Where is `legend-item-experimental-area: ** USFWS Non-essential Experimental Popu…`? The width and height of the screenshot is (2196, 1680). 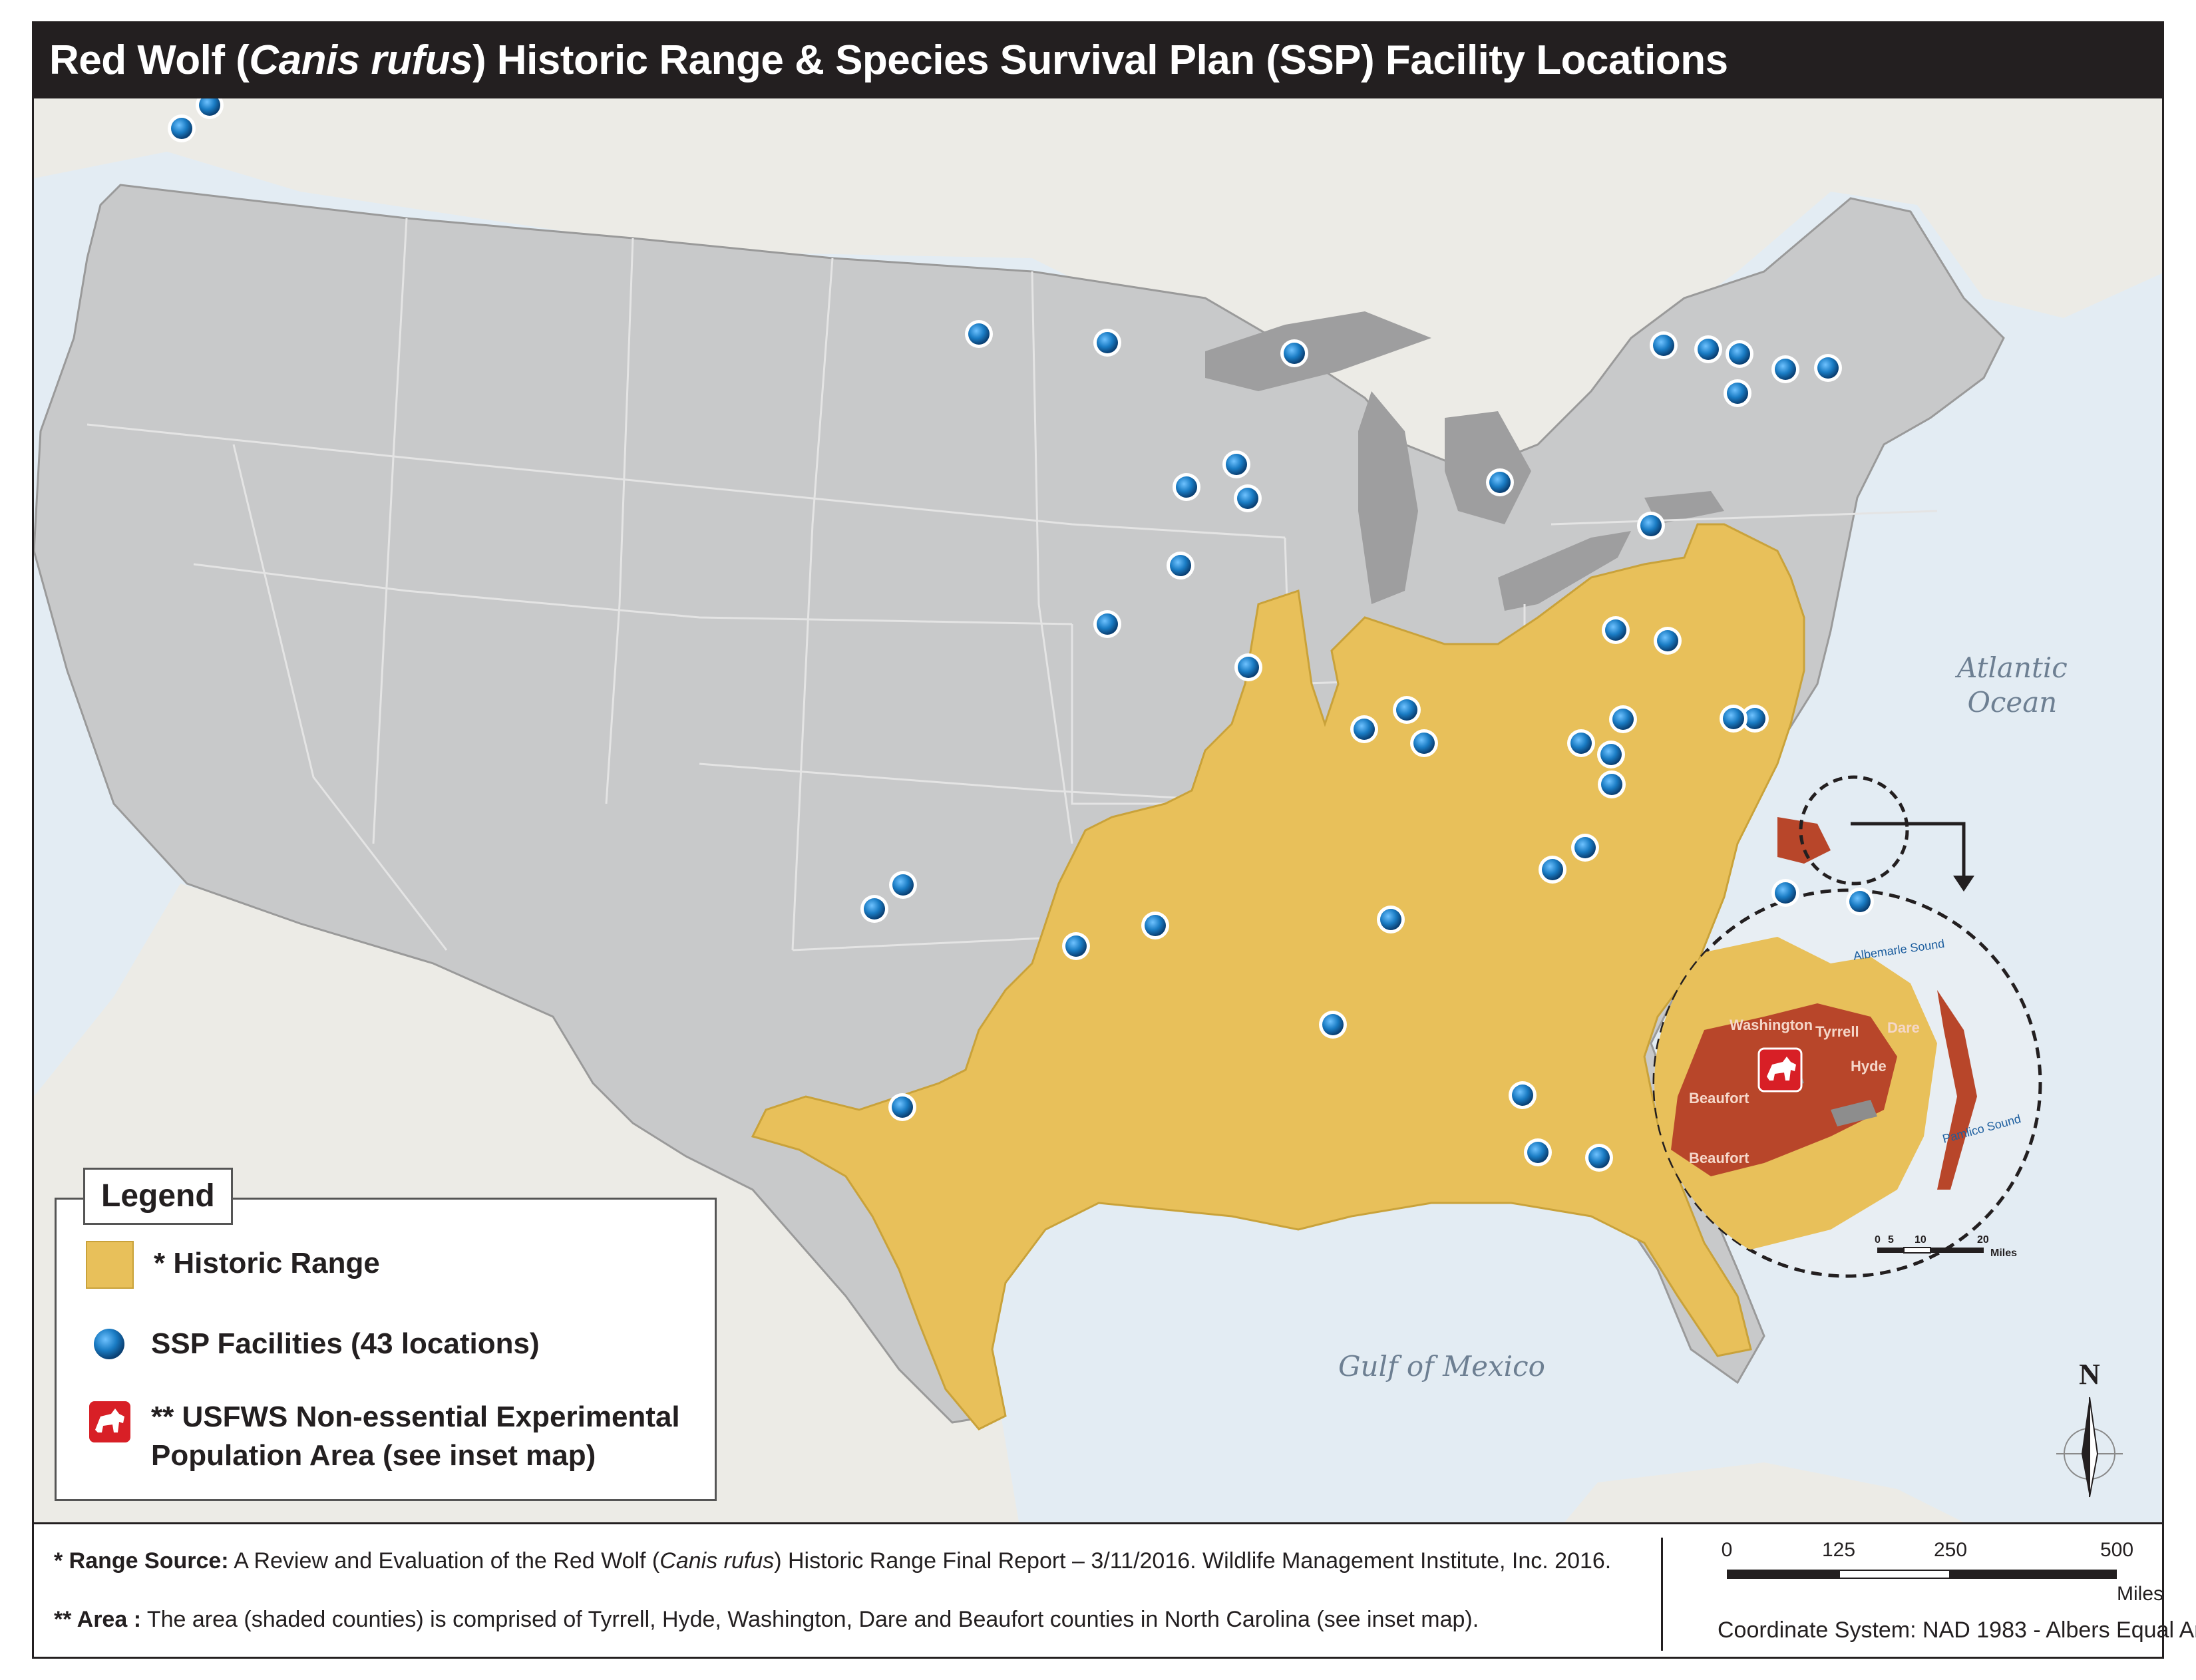 legend-item-experimental-area: ** USFWS Non-essential Experimental Popu… is located at coordinates (383, 1437).